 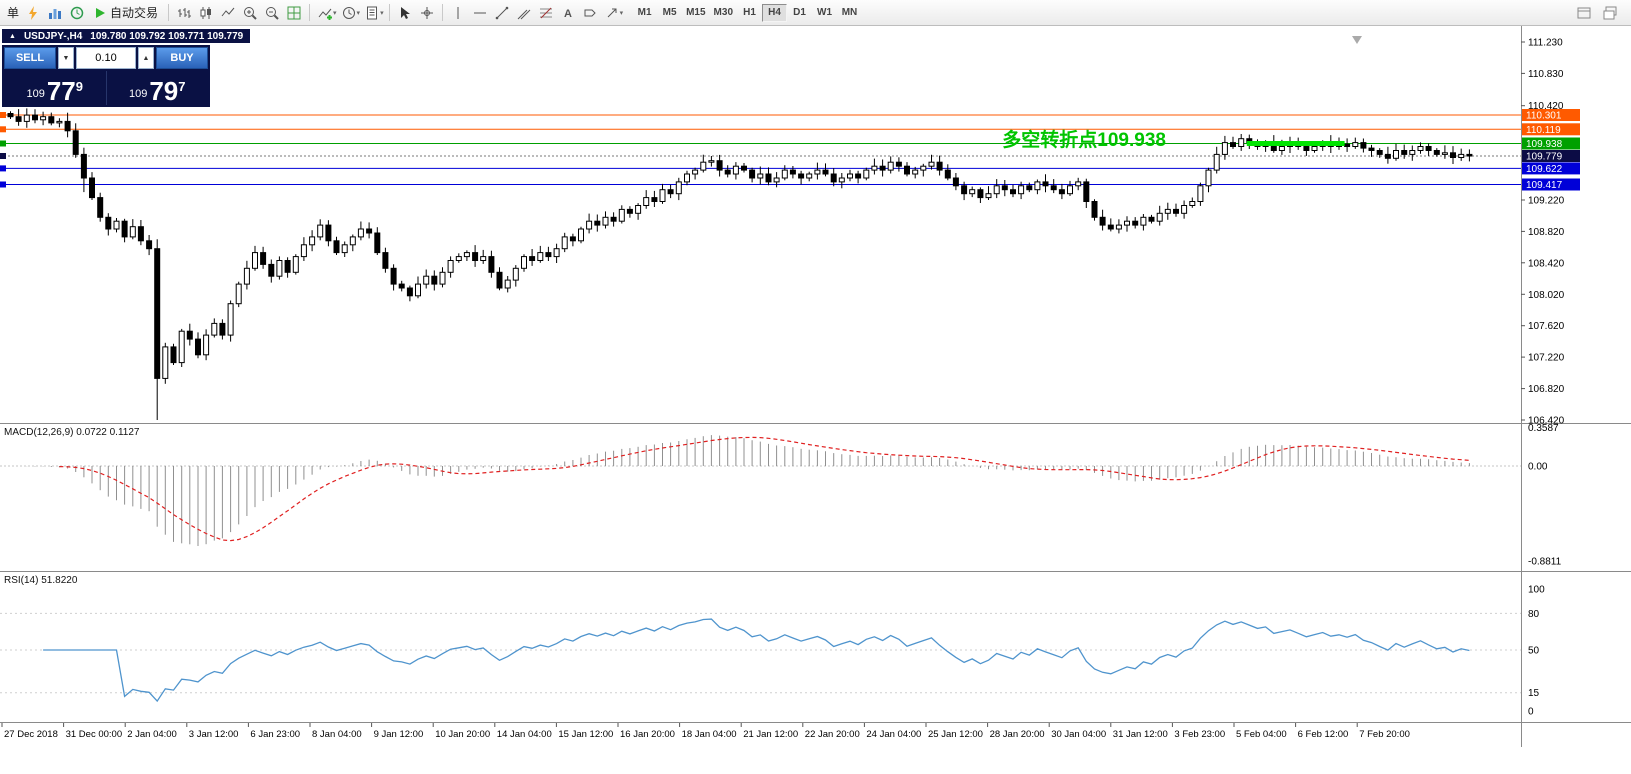 I want to click on buy-price: 109 79 7, so click(x=157, y=88).